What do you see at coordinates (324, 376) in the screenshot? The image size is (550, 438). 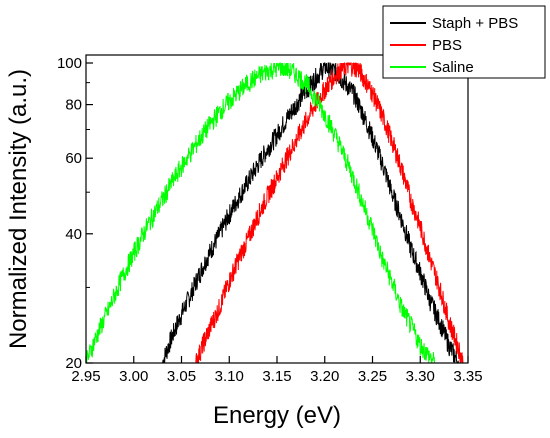 I see `x-tick-label: 3.20` at bounding box center [324, 376].